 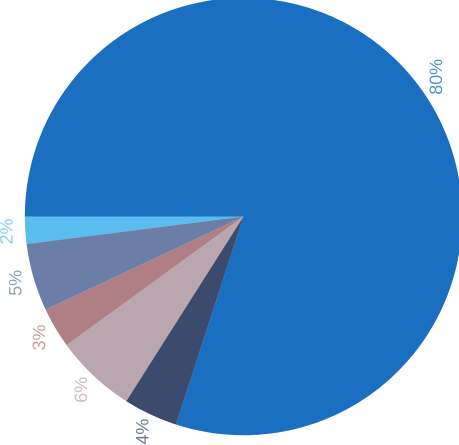 I want to click on data-label: 4%, so click(x=142, y=432).